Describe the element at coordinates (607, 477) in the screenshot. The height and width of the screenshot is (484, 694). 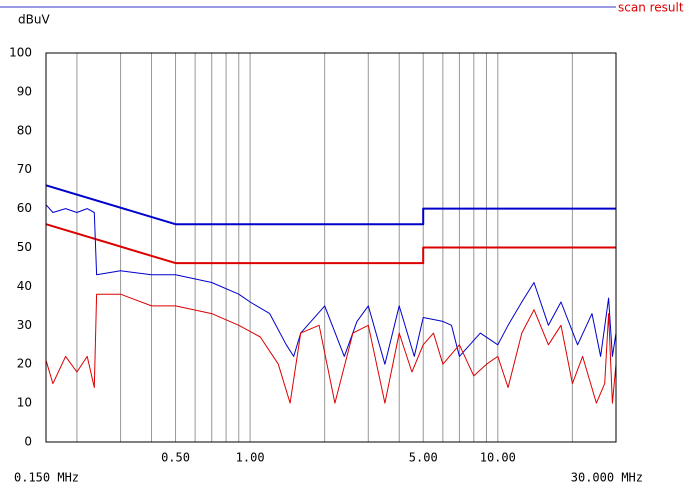
I see `x-tick-label: 30.000 MHz` at that location.